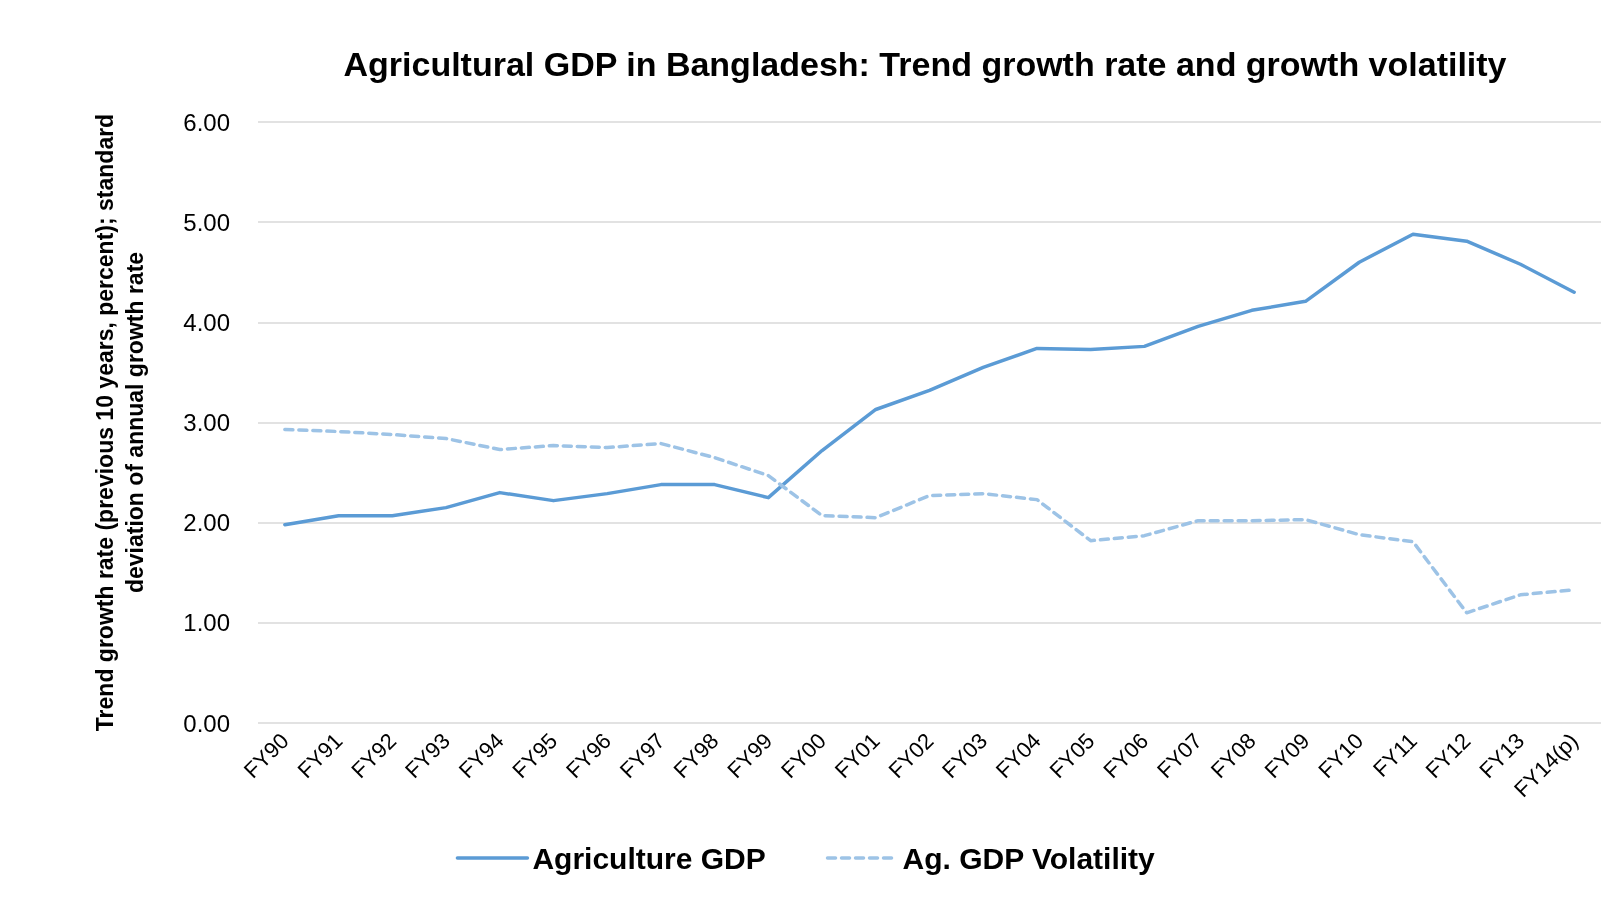 This screenshot has height=903, width=1611. Describe the element at coordinates (206, 623) in the screenshot. I see `y-tick-label: 1.00` at that location.